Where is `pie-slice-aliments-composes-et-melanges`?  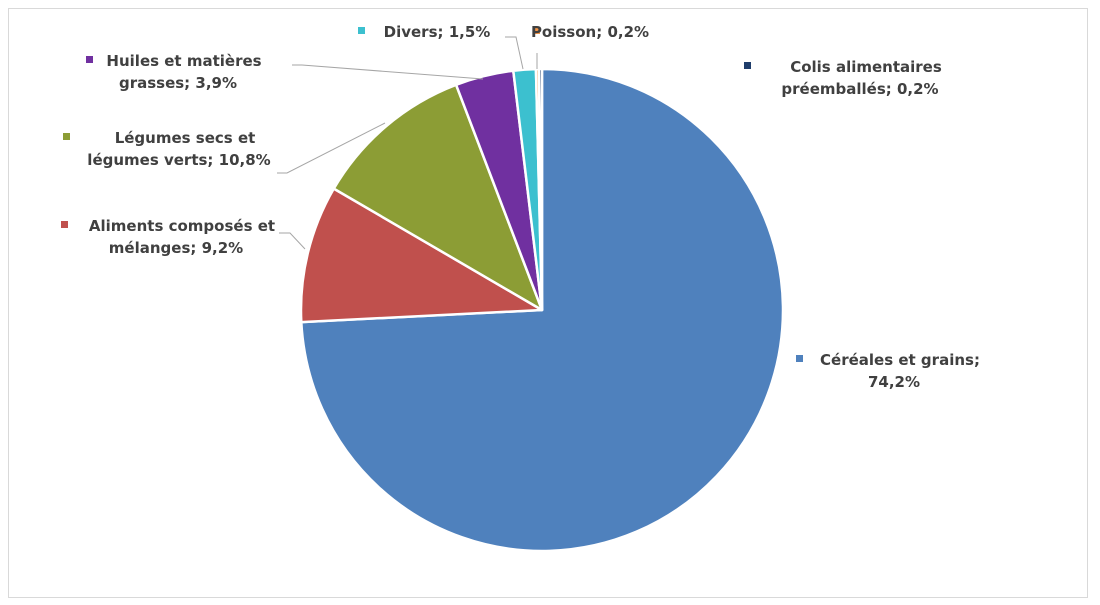 pie-slice-aliments-composes-et-melanges is located at coordinates (421, 255).